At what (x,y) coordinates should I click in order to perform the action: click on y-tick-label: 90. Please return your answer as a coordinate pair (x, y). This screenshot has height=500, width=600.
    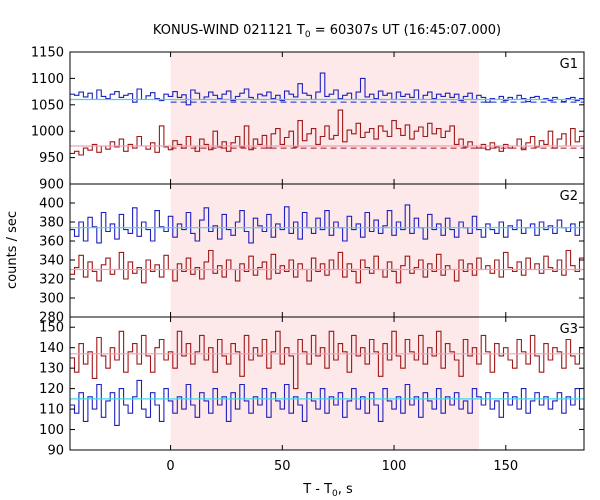
    Looking at the image, I should click on (55, 451).